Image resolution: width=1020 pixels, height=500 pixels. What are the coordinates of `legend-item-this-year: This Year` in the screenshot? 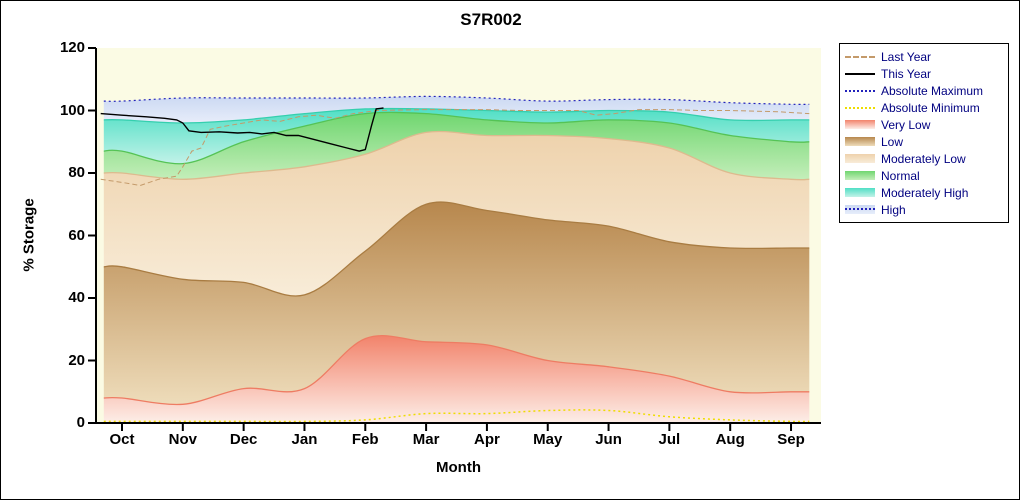 It's located at (924, 73).